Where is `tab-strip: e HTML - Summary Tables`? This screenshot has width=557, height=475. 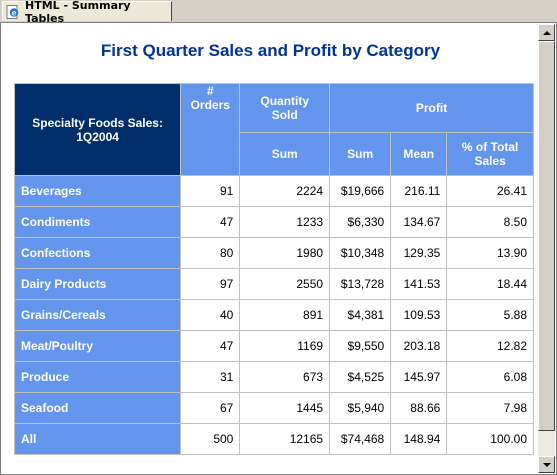 tab-strip: e HTML - Summary Tables is located at coordinates (278, 12).